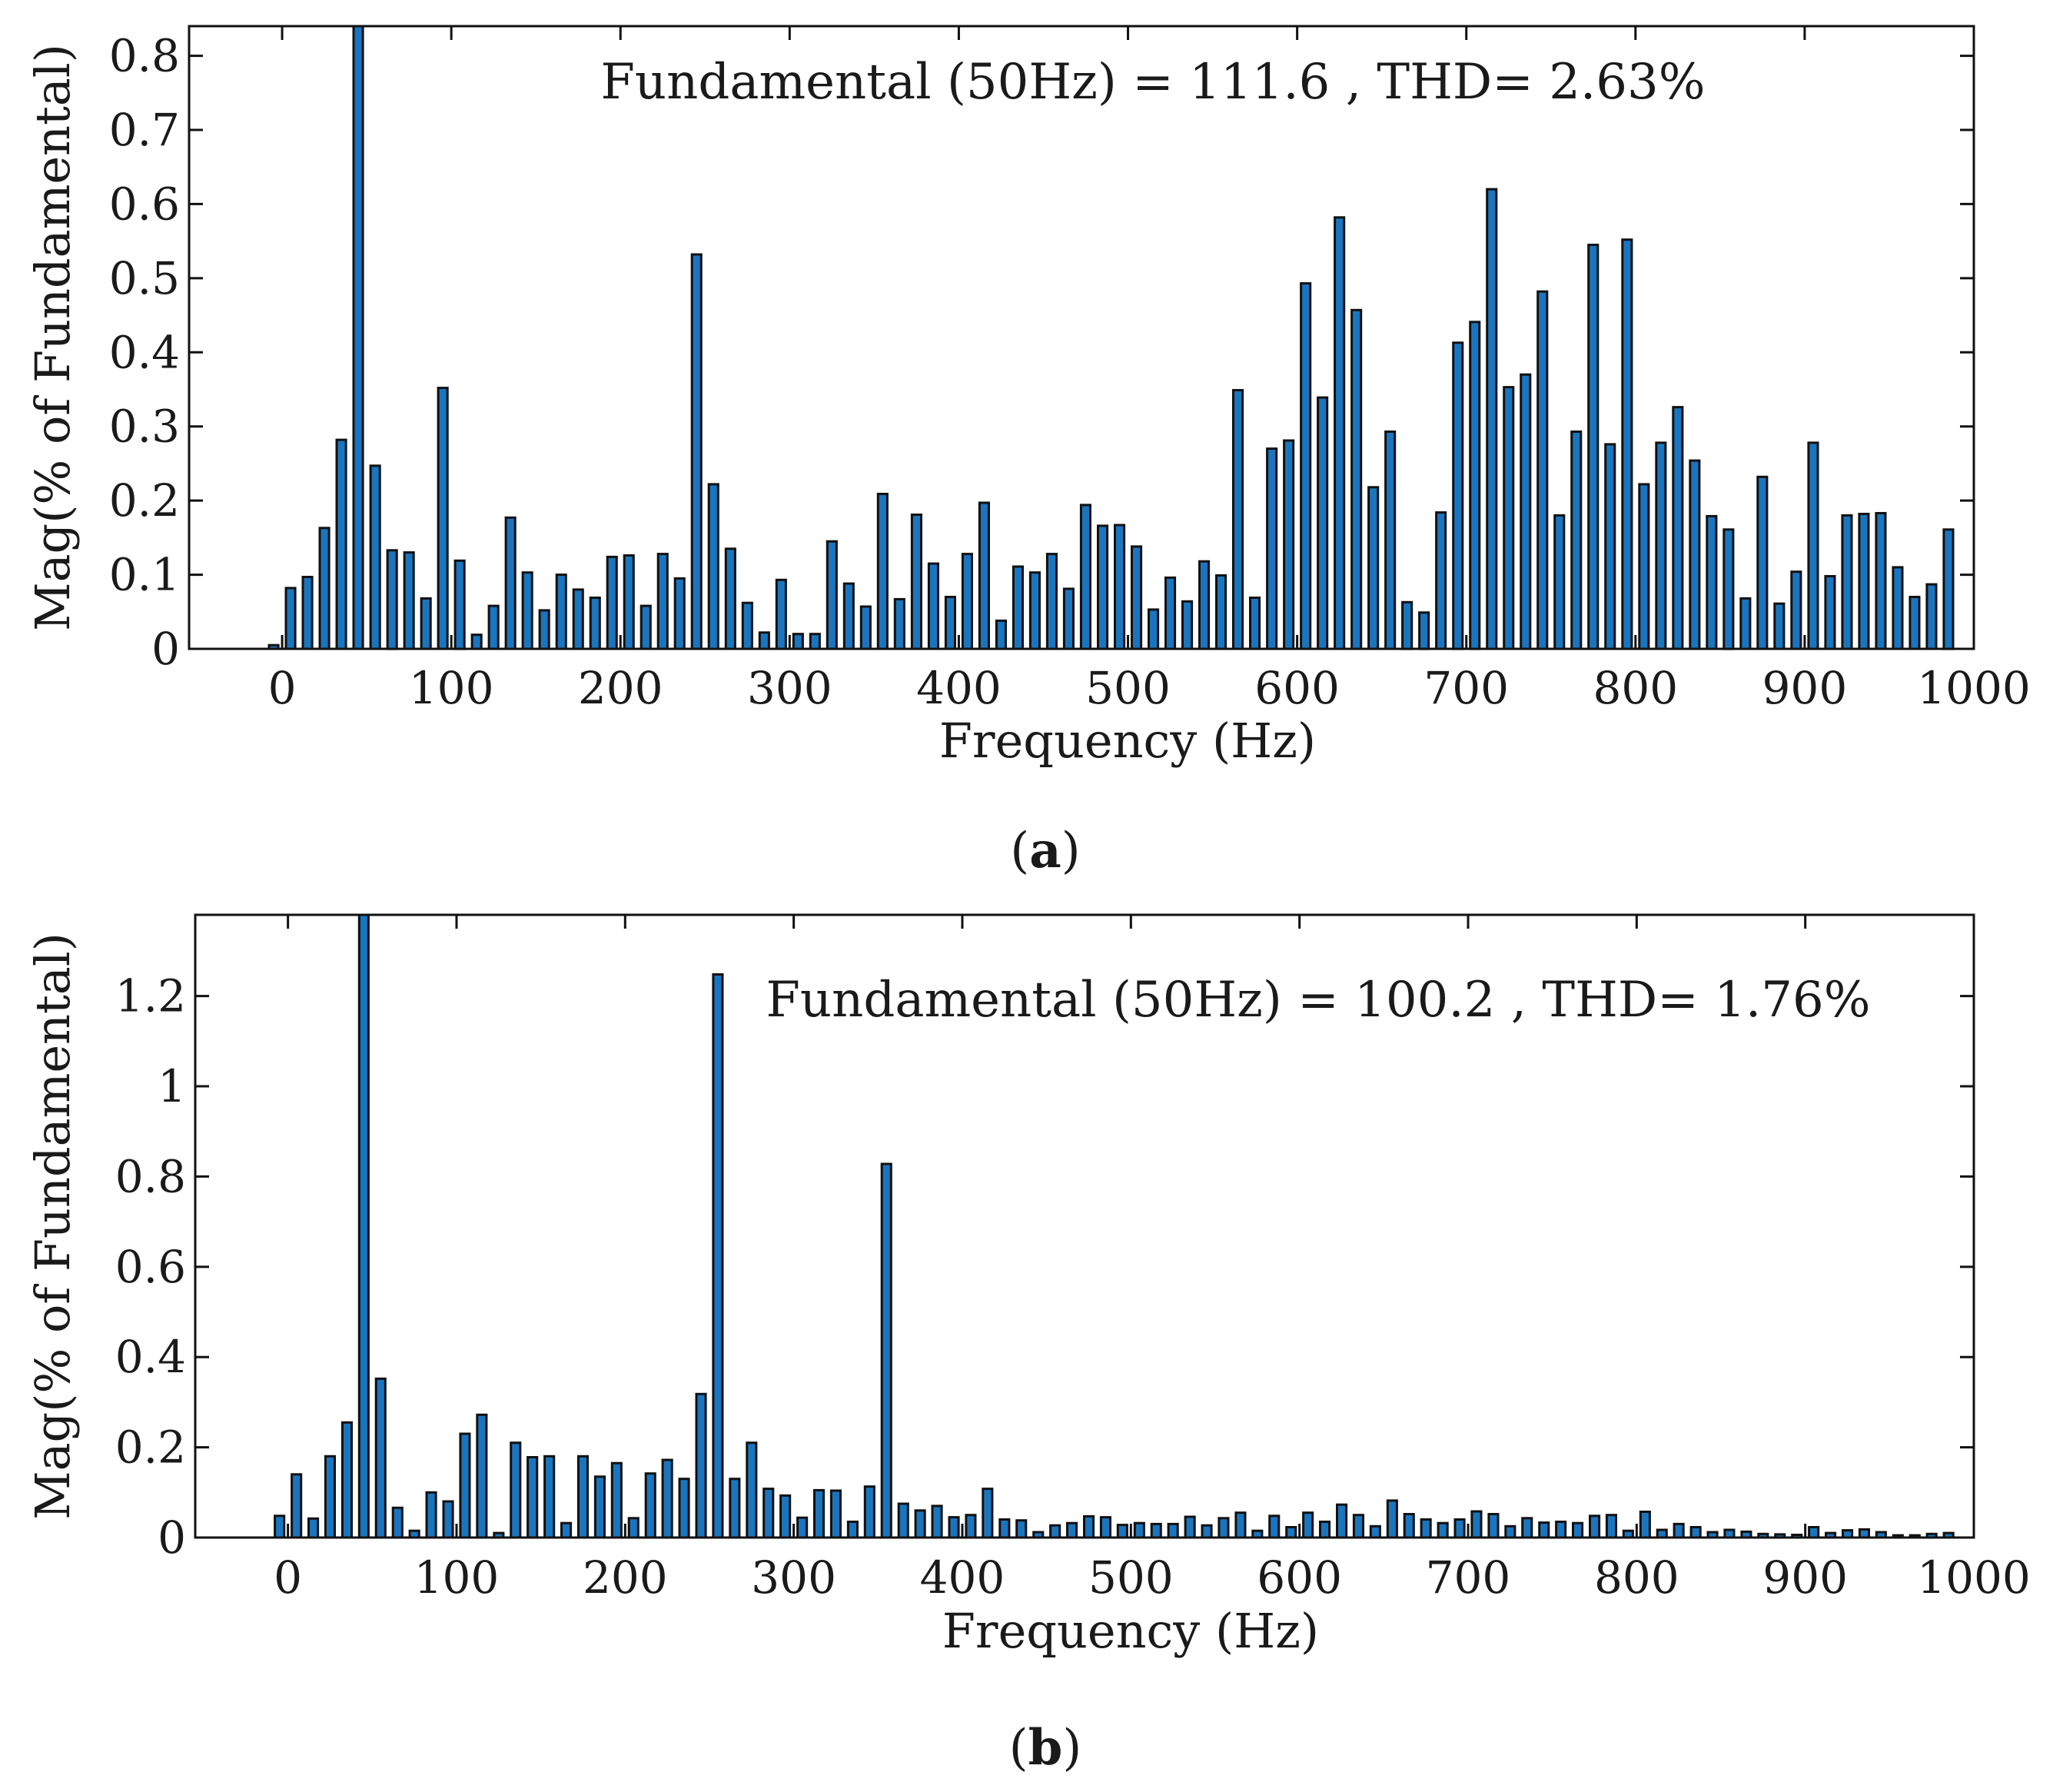 Image resolution: width=2063 pixels, height=1792 pixels. Describe the element at coordinates (1805, 688) in the screenshot. I see `x-tick-label: 900` at that location.